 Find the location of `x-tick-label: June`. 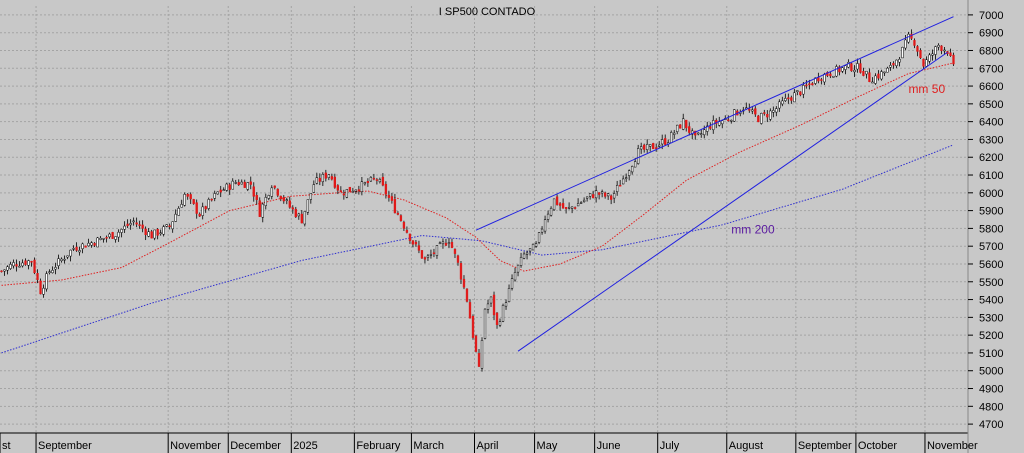

x-tick-label: June is located at coordinates (609, 446).